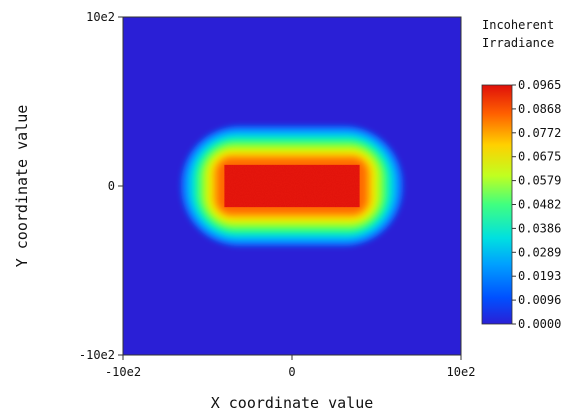 The height and width of the screenshot is (415, 583). Describe the element at coordinates (539, 157) in the screenshot. I see `colorbar-tick-label: 0.0675` at that location.